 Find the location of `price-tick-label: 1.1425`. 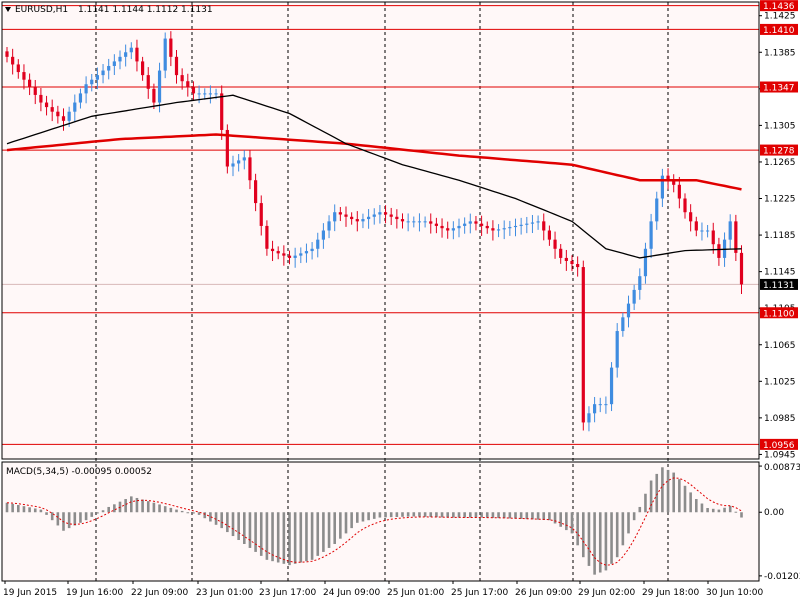

price-tick-label: 1.1425 is located at coordinates (780, 17).